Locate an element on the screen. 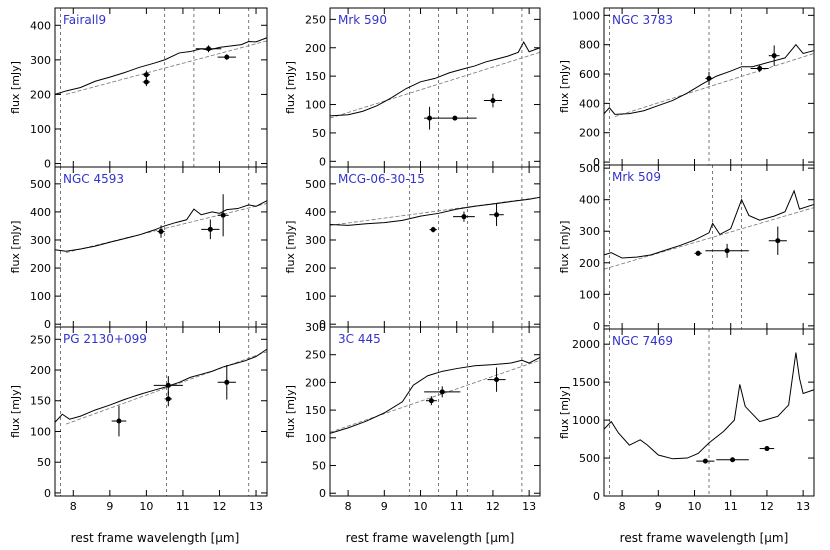  y-tick-label: 250 is located at coordinates (40, 339).